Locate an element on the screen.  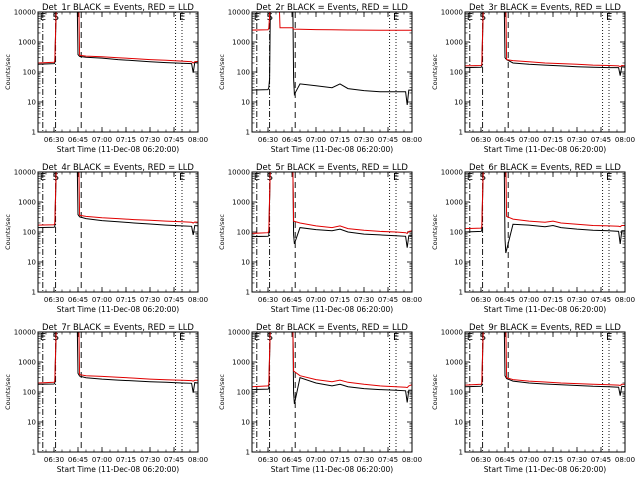
panel-title: Det_5r BLACK = Events, RED = LLD is located at coordinates (332, 168).